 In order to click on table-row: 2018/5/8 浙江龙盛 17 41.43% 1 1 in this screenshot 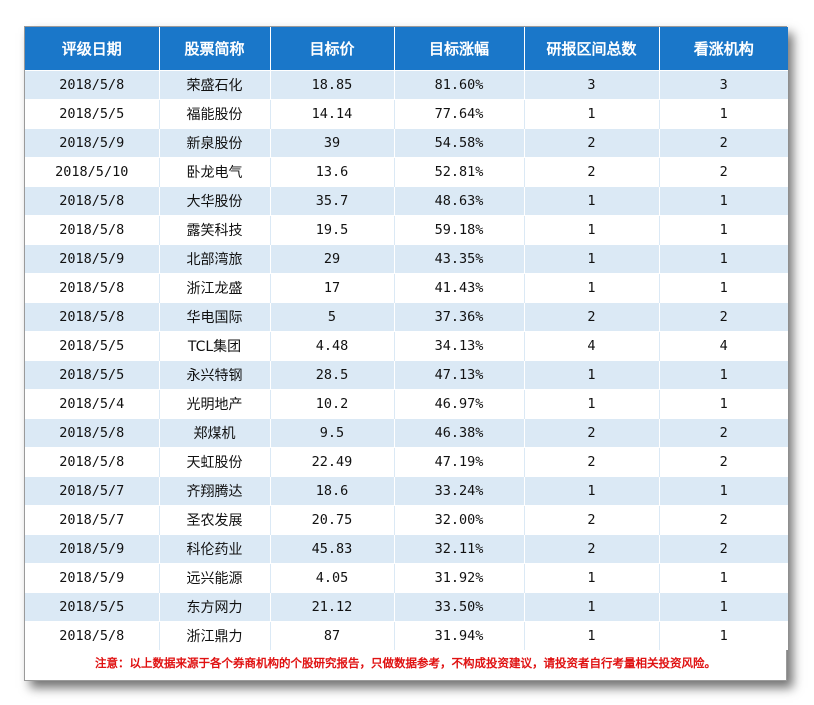, I will do `click(406, 288)`.